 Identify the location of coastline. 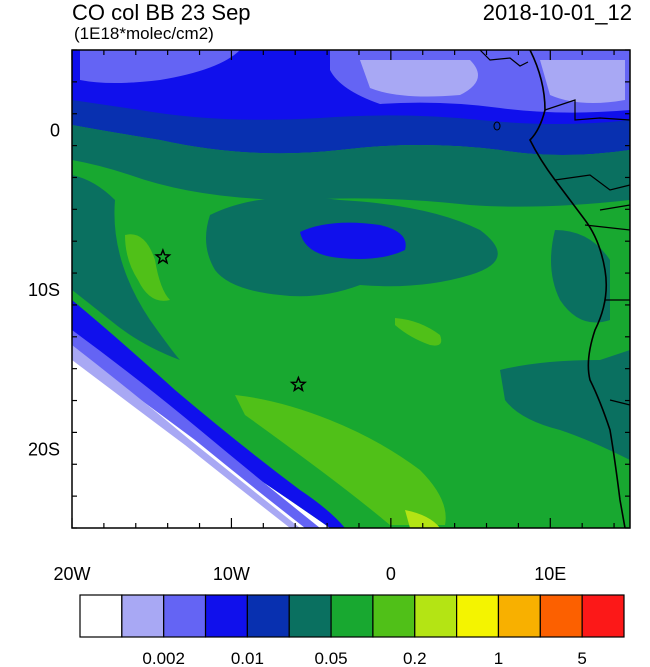
(577, 289).